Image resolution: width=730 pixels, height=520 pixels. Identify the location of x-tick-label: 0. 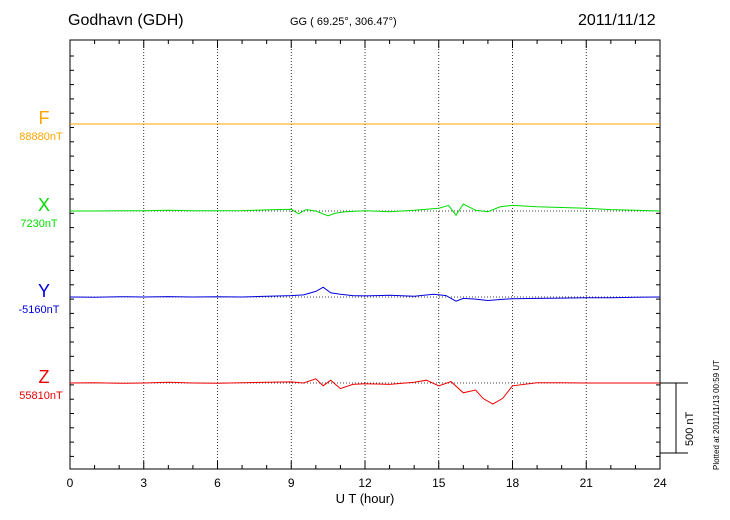
(70, 483).